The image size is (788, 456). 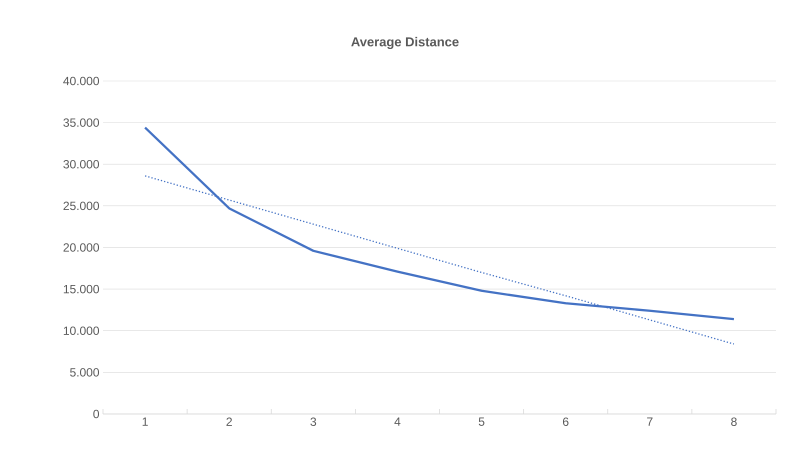 What do you see at coordinates (397, 422) in the screenshot?
I see `x-tick-label: 4` at bounding box center [397, 422].